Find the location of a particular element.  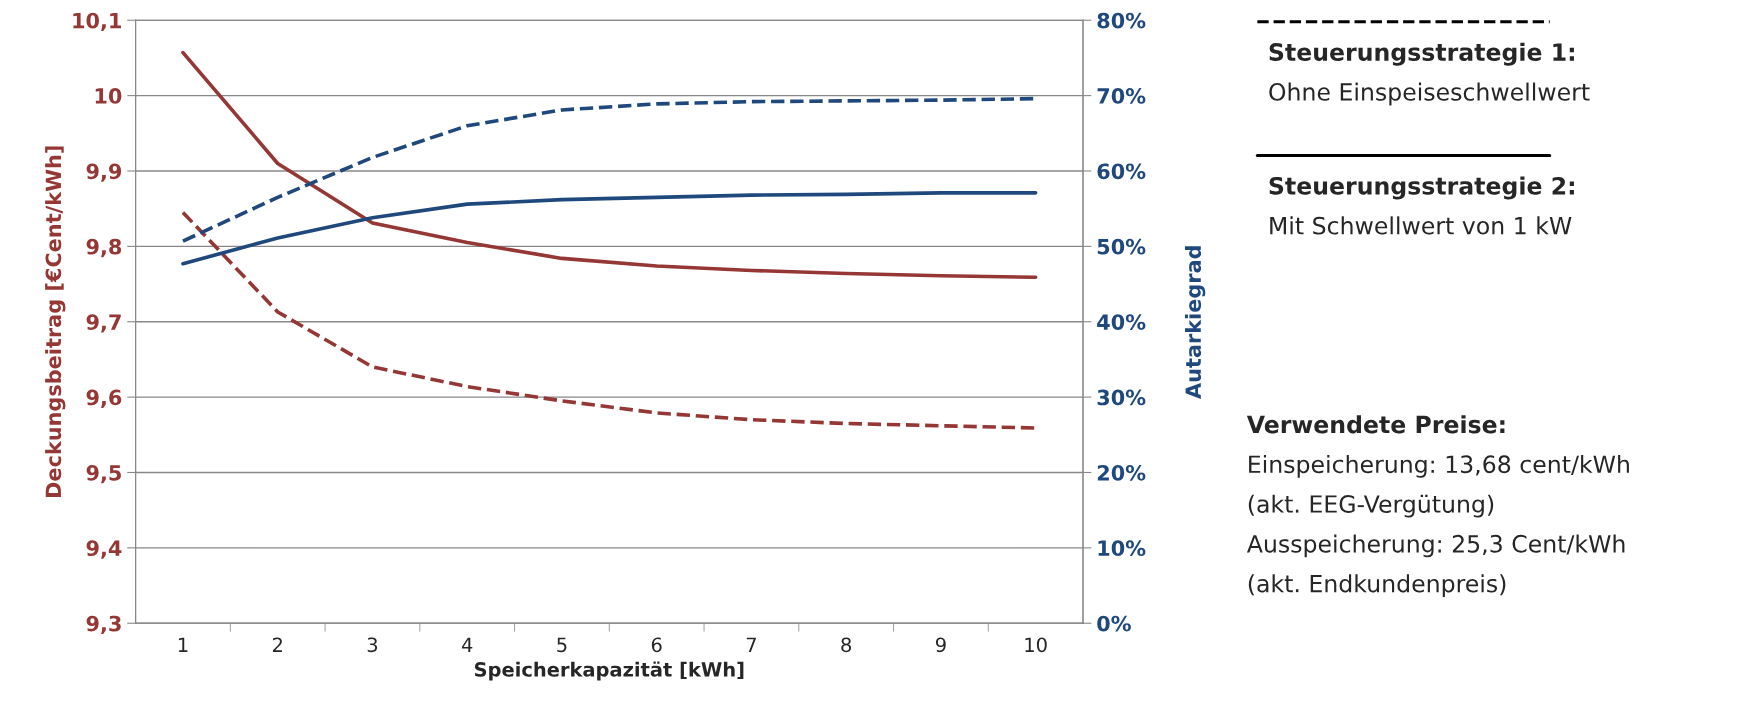

text: Steuerungsstrategie 2: is located at coordinates (1421, 188).